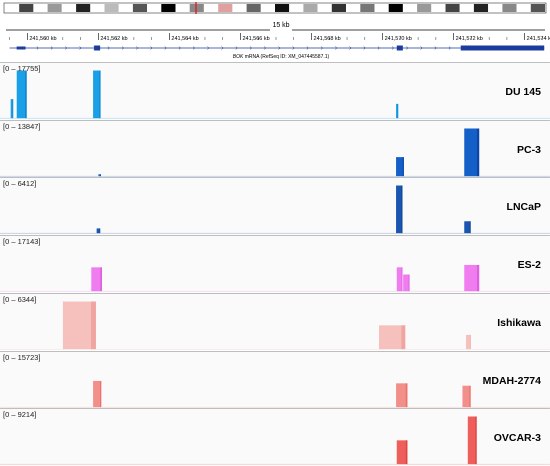 The width and height of the screenshot is (550, 466). I want to click on coverage-track: [0 – 6412] LNCaP, so click(275, 206).